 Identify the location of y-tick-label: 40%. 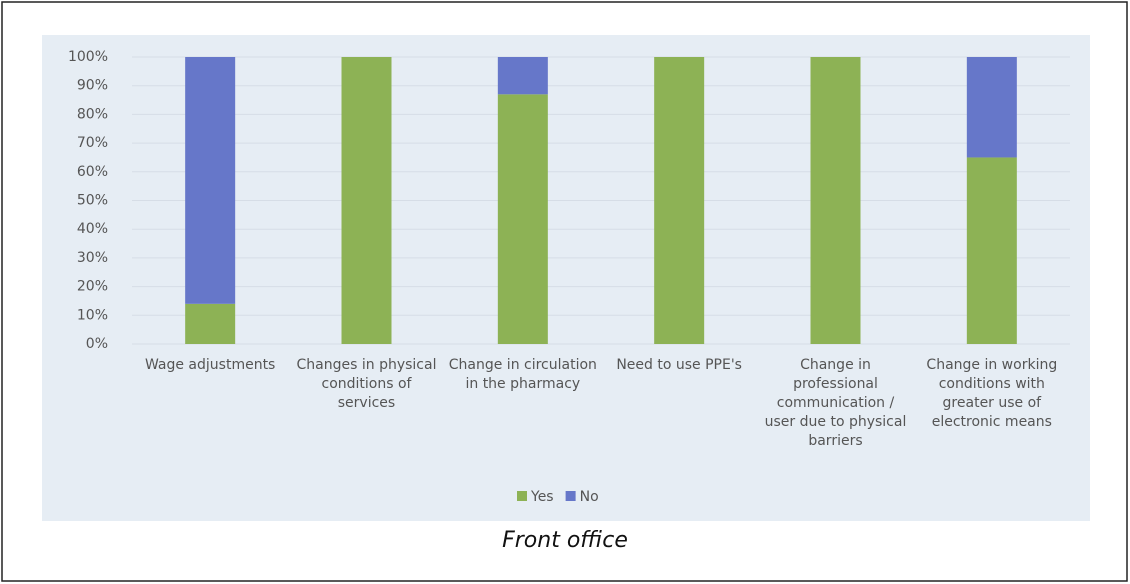
(92, 229).